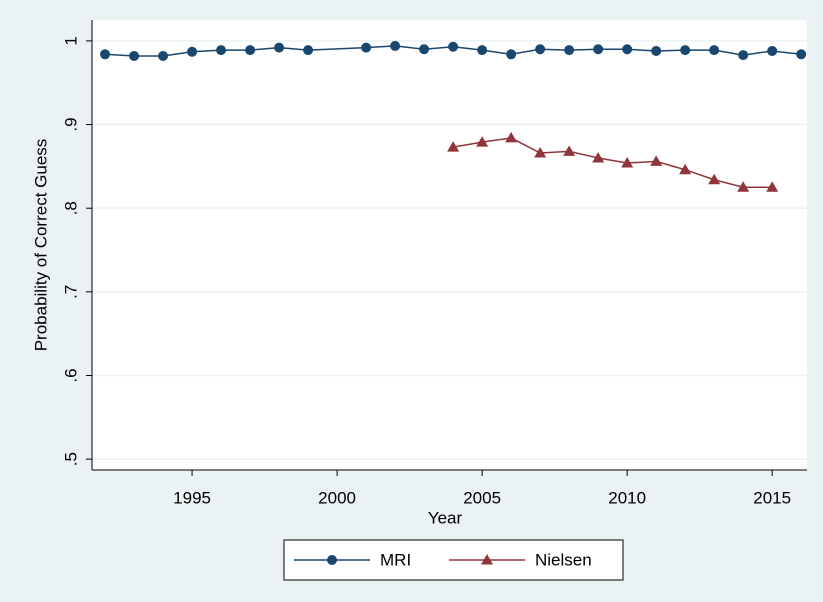 This screenshot has width=823, height=602. Describe the element at coordinates (40, 245) in the screenshot. I see `y-axis-title: Probability of Correct Guess` at that location.